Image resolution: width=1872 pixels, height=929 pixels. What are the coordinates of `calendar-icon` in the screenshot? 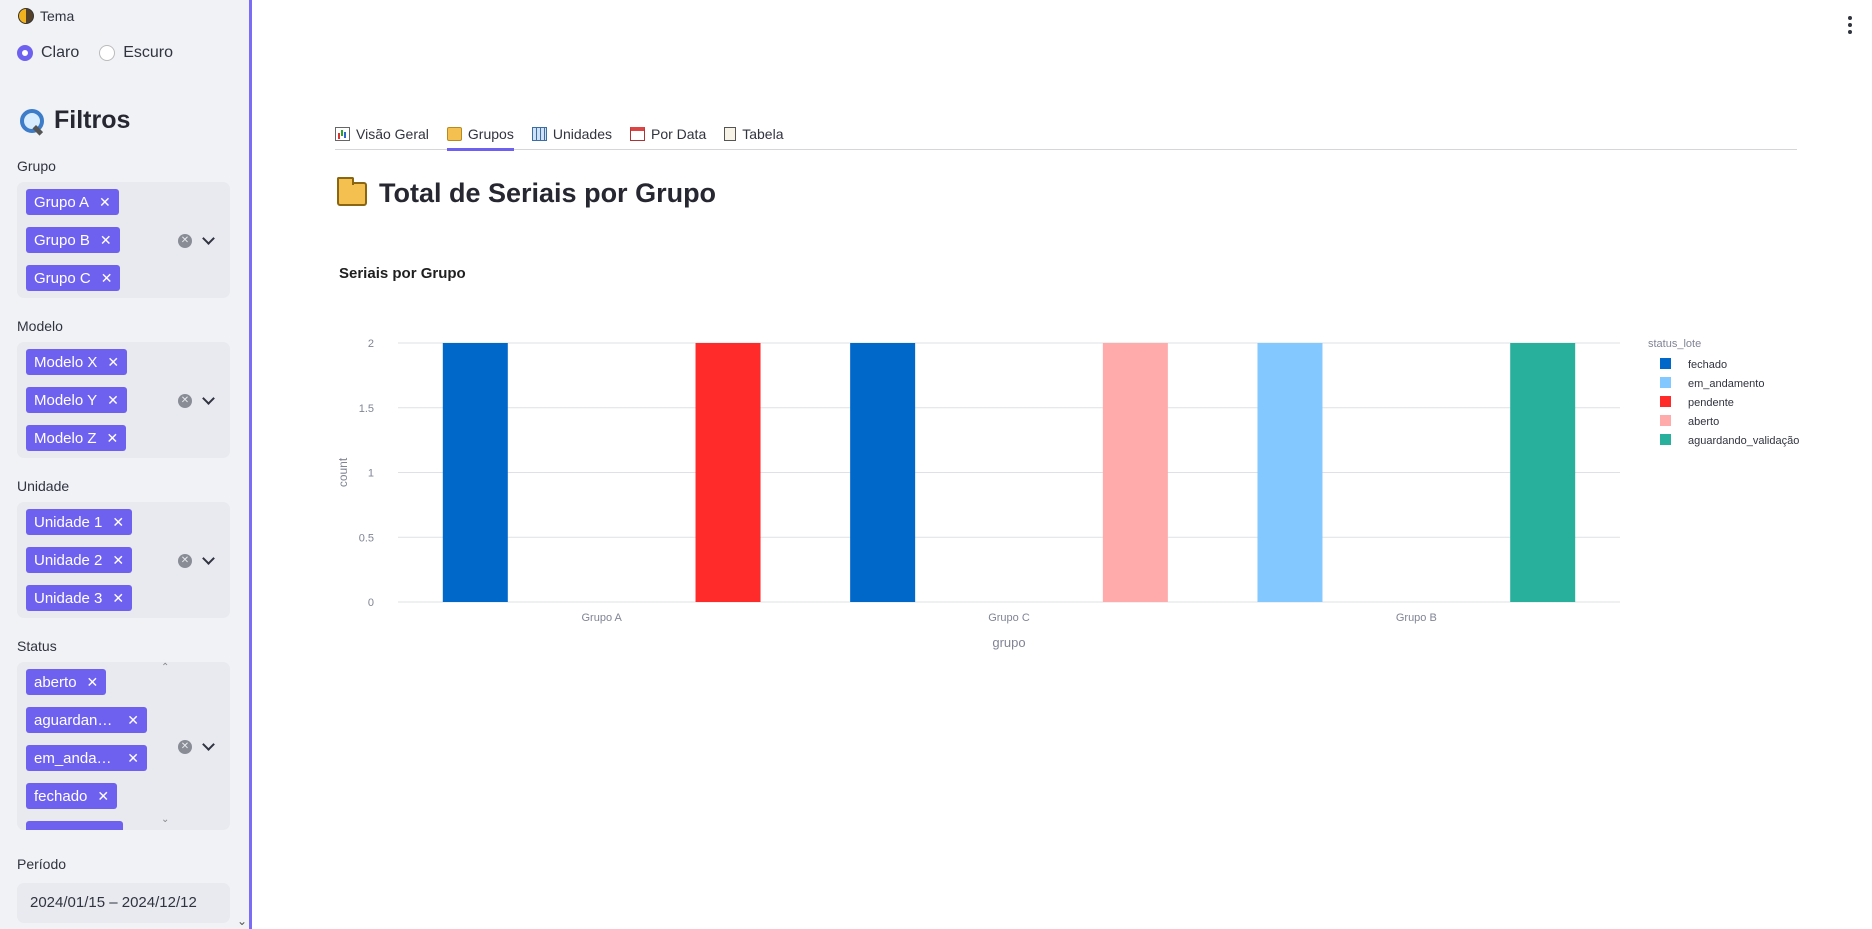 It's located at (637, 133).